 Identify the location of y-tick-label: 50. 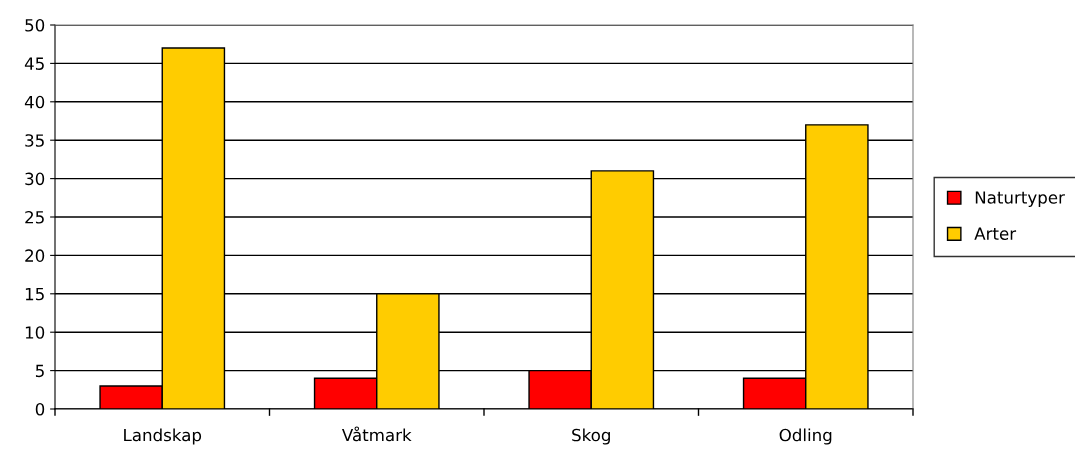
(35, 25).